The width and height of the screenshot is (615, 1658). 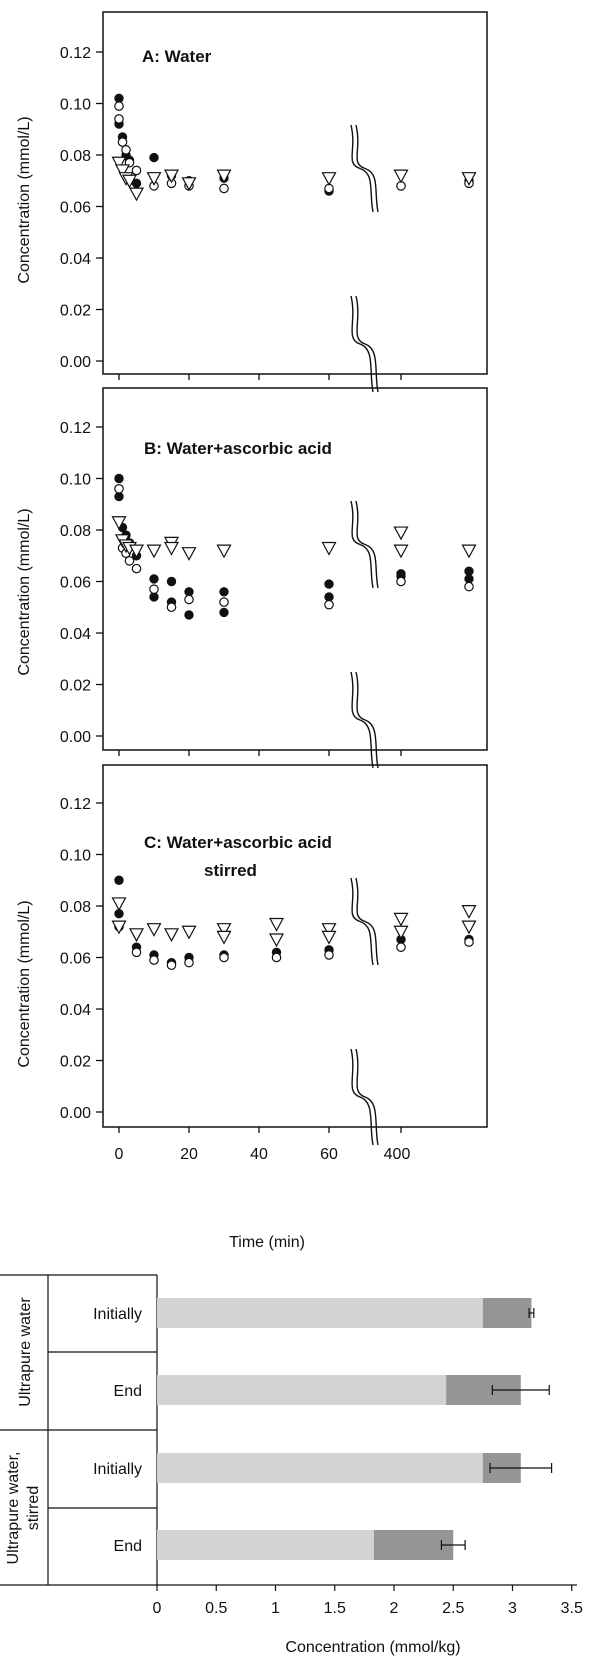 What do you see at coordinates (117, 1314) in the screenshot?
I see `row-label: Initially` at bounding box center [117, 1314].